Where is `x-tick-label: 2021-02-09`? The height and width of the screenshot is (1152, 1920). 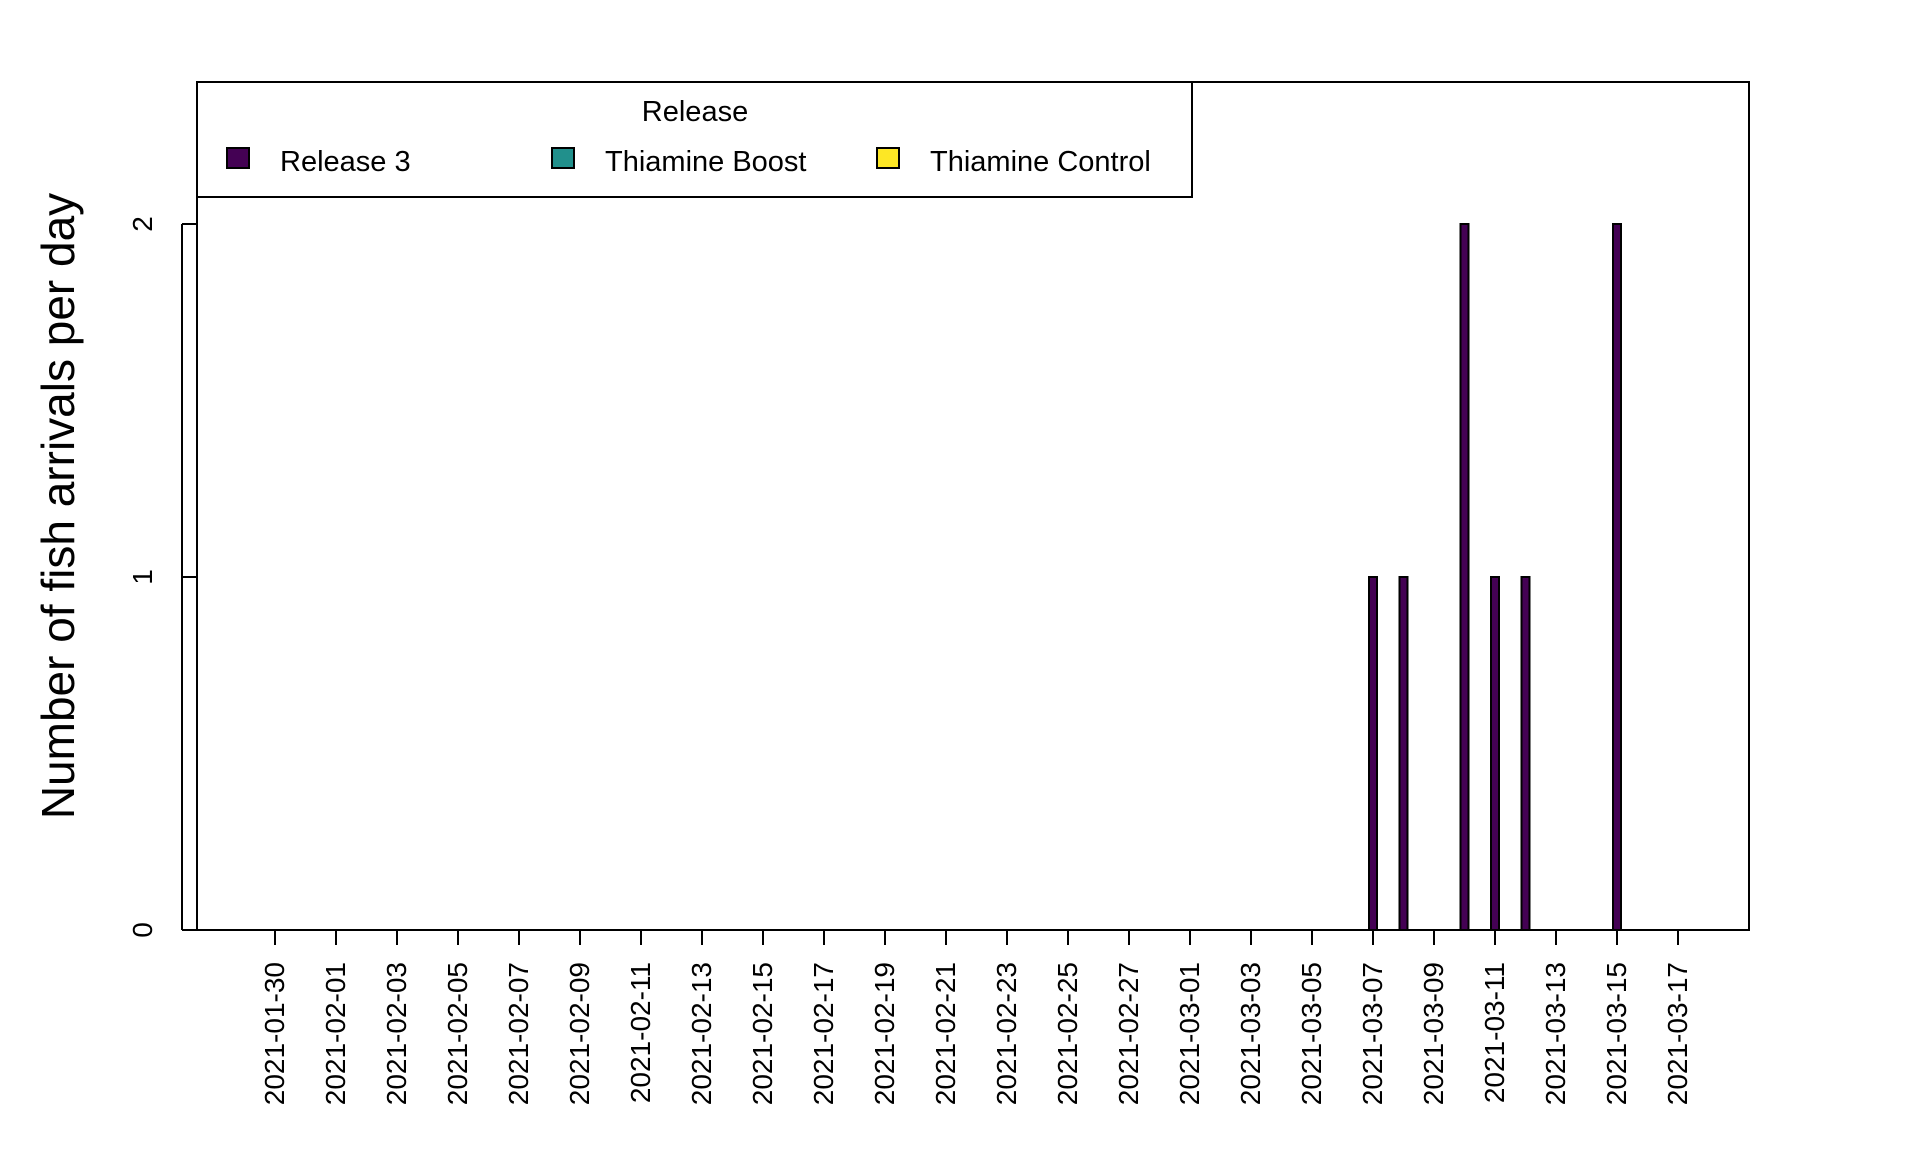 x-tick-label: 2021-02-09 is located at coordinates (579, 1033).